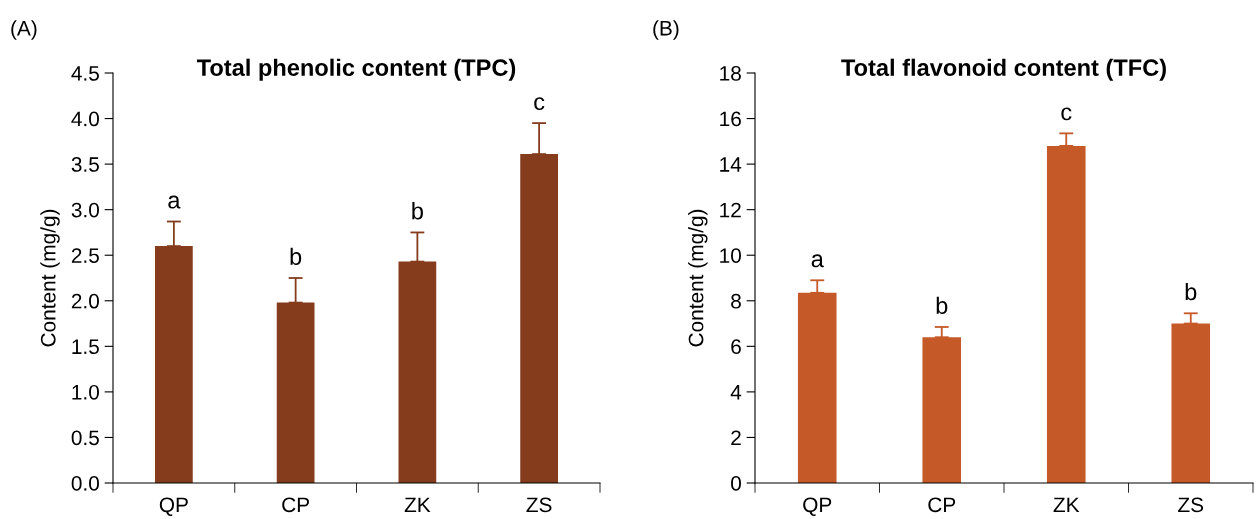  Describe the element at coordinates (1003, 69) in the screenshot. I see `chart-title: Total flavonoid content (TFC)` at that location.